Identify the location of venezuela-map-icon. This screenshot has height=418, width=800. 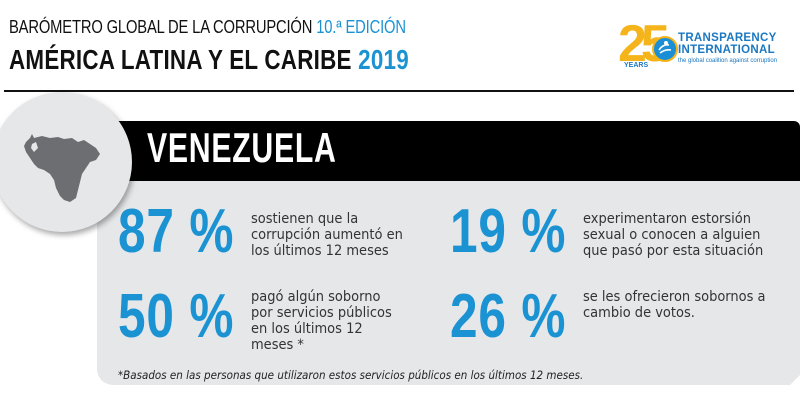
(62, 168).